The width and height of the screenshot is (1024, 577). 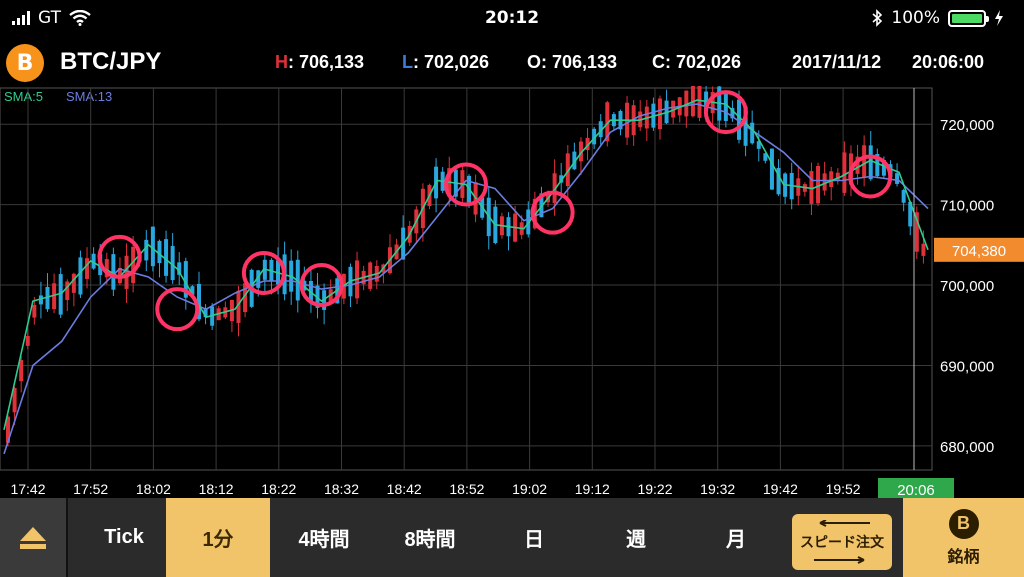 I want to click on x-tick-label: 19:32, so click(x=717, y=489).